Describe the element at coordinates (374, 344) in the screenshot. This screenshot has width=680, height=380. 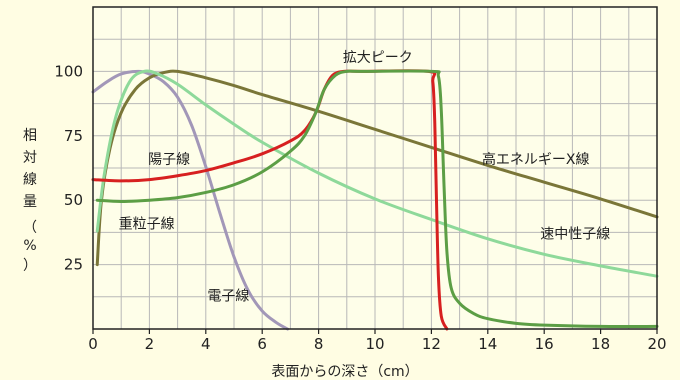
I see `x-tick-label: 10` at that location.